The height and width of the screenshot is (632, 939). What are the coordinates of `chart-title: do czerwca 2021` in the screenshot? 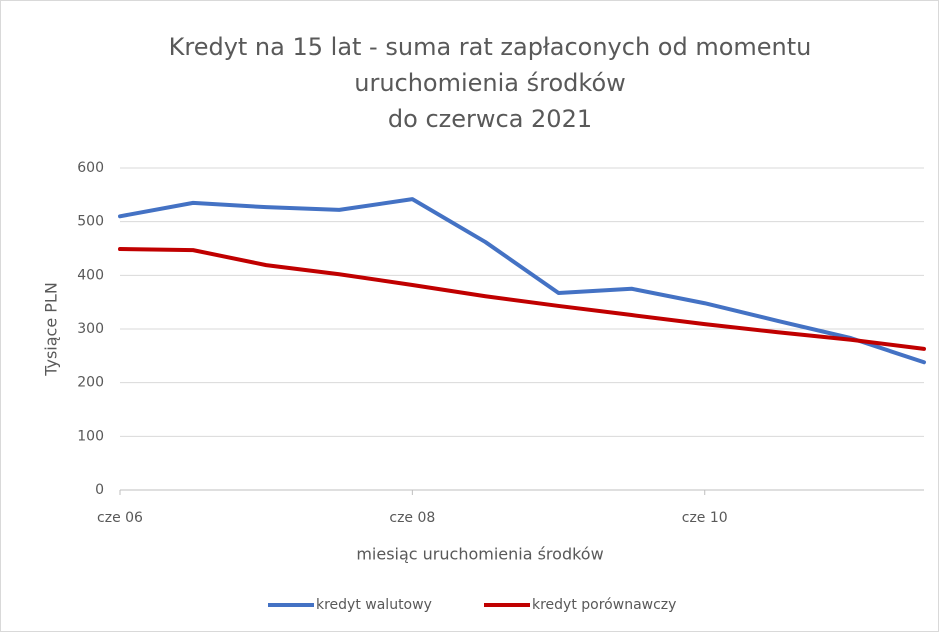 It's located at (490, 119).